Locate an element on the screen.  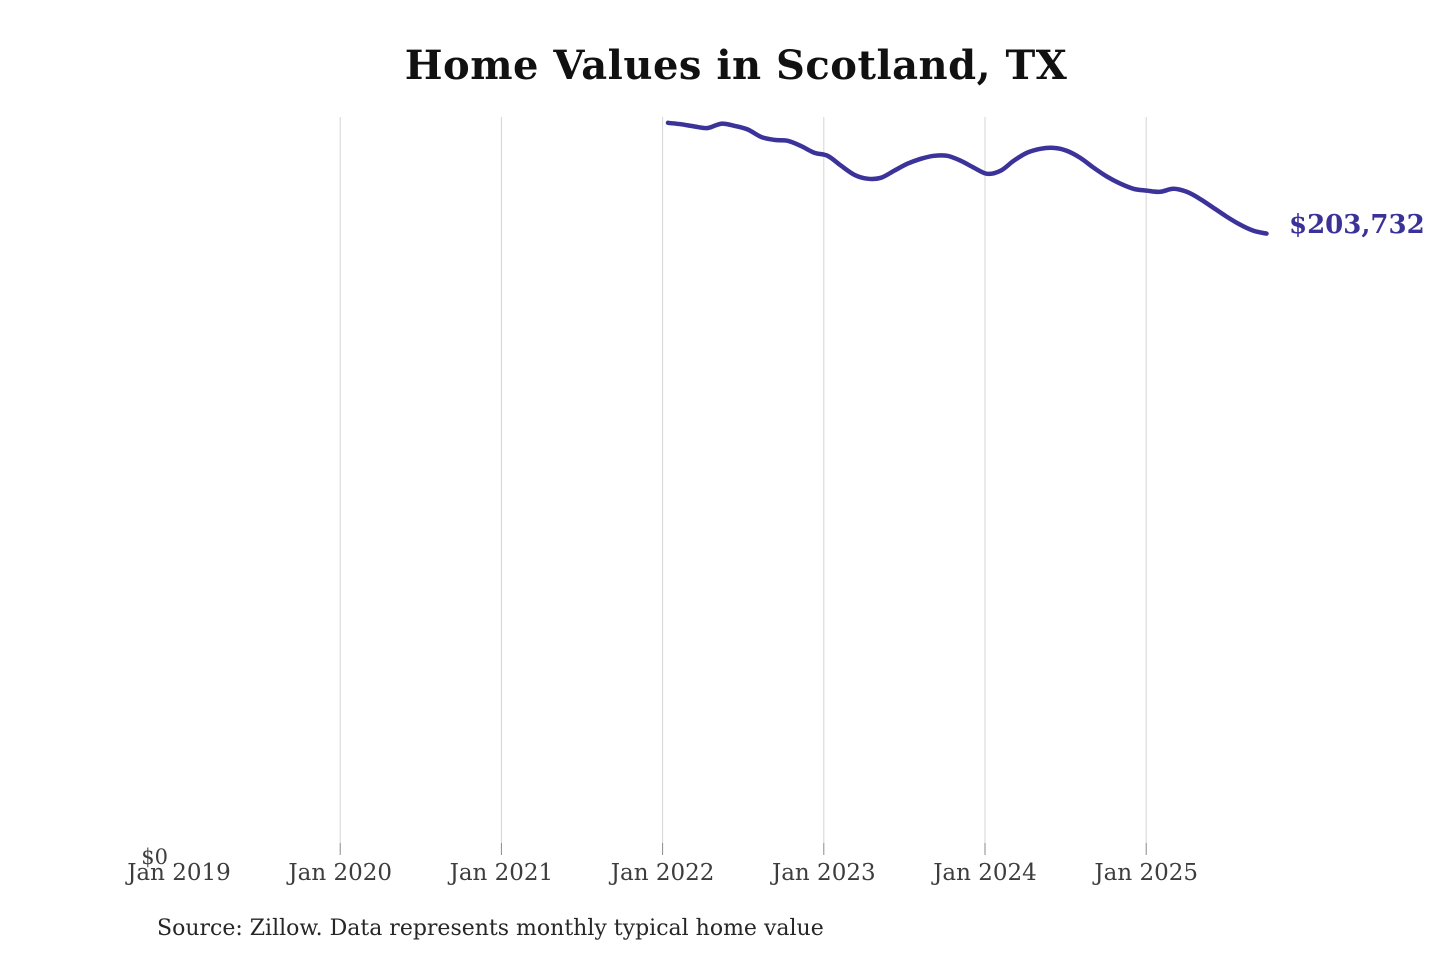
latest-value-label: $203,732 is located at coordinates (1357, 225).